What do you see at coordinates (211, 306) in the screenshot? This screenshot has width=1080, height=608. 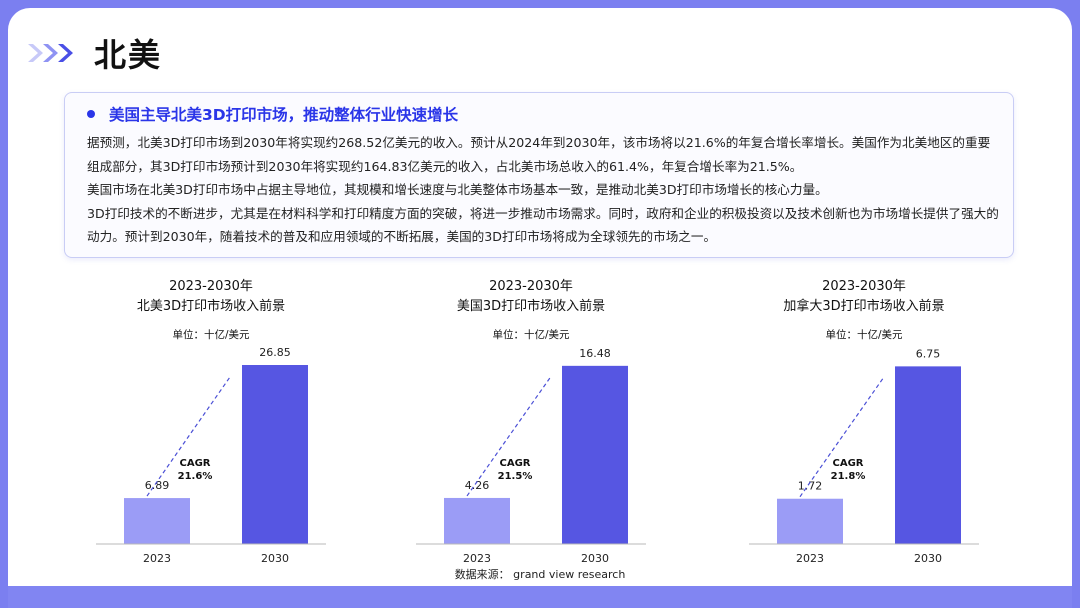 I see `chart-subtitle: 北美3D打印市场收入前景` at bounding box center [211, 306].